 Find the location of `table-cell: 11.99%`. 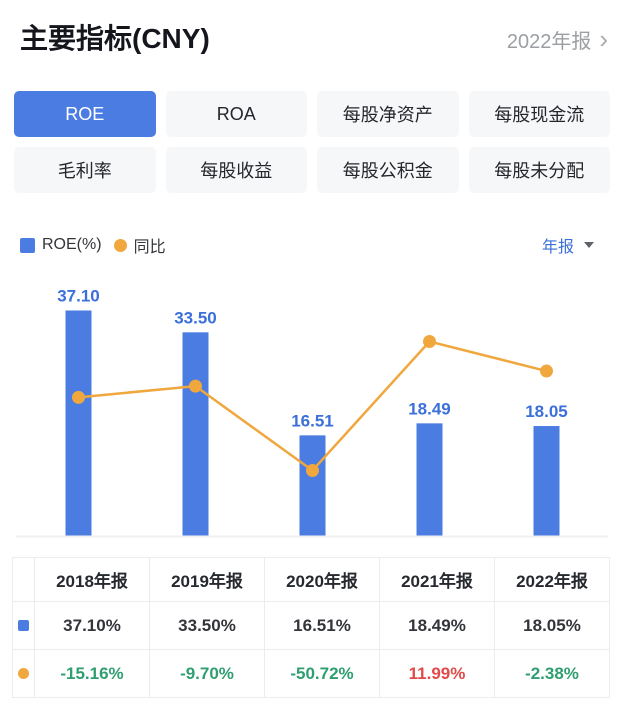

table-cell: 11.99% is located at coordinates (437, 673).